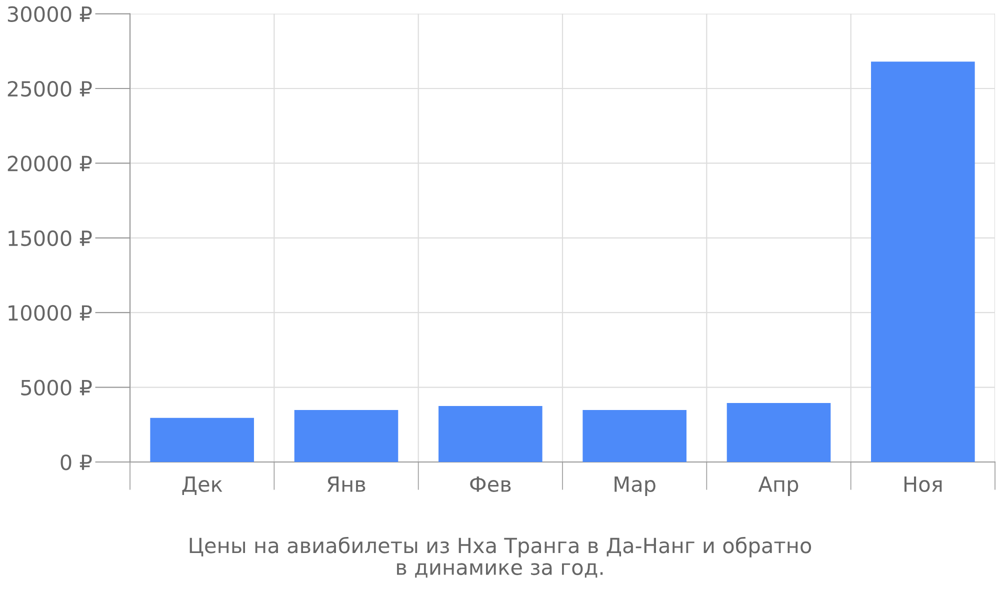 The width and height of the screenshot is (1000, 600). I want to click on x-tick-label: Мар, so click(635, 486).